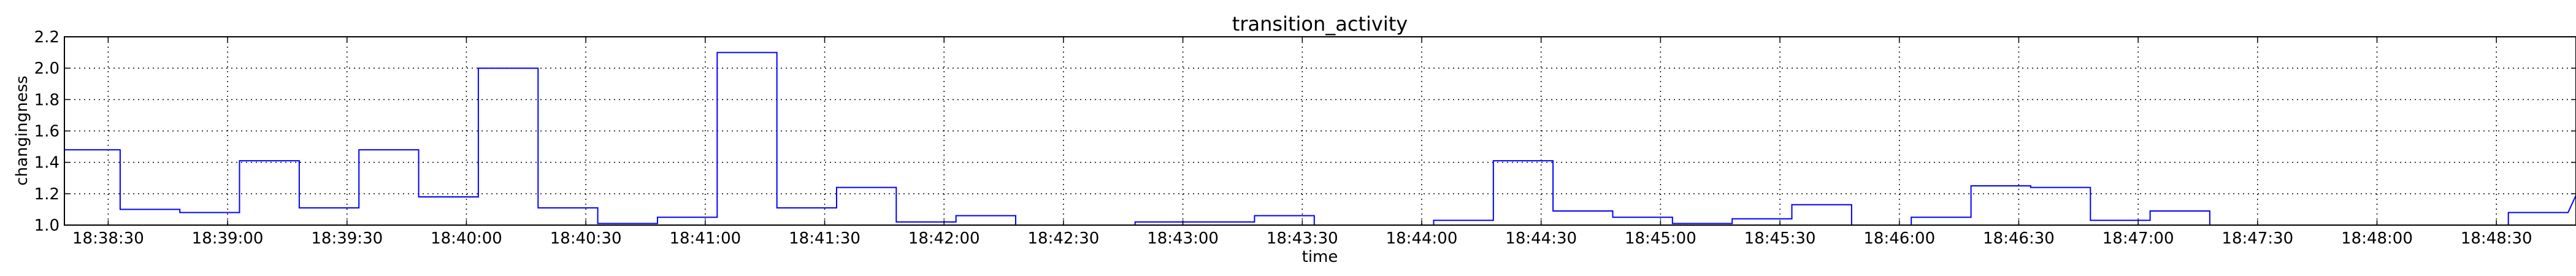  What do you see at coordinates (228, 238) in the screenshot?
I see `x-tick-label: 18:39:00` at bounding box center [228, 238].